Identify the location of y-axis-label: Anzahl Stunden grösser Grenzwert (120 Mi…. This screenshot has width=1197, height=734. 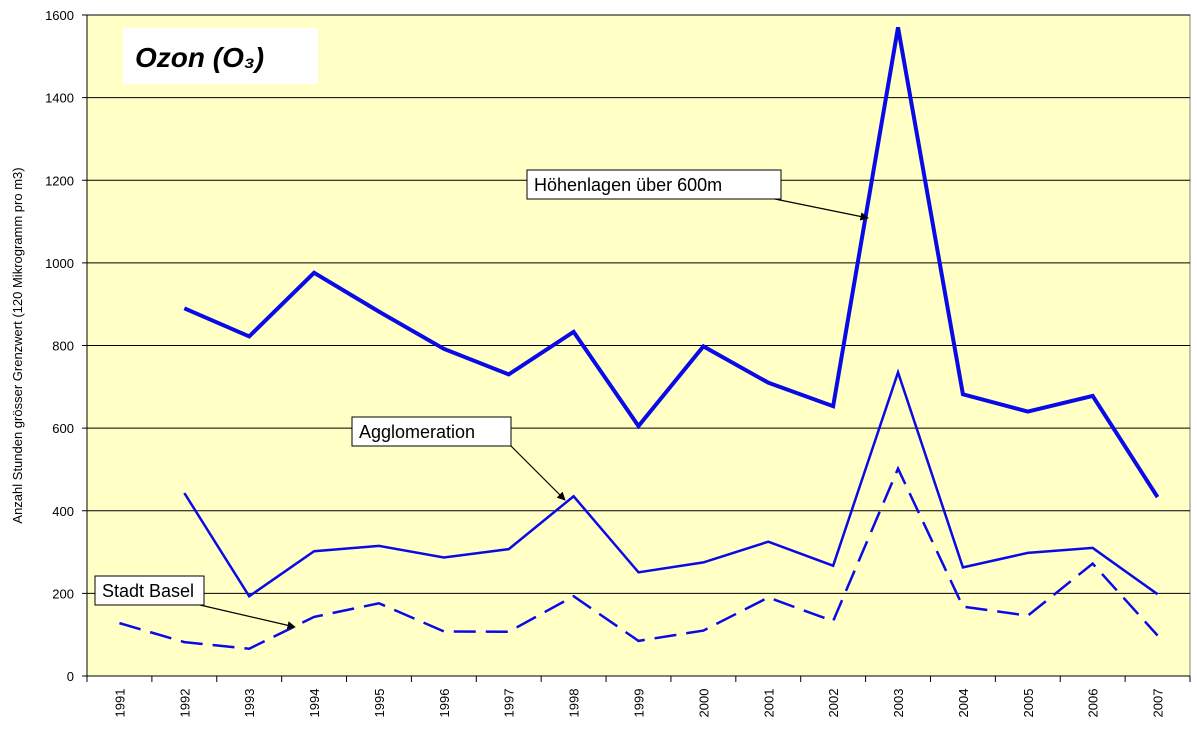
(17, 345).